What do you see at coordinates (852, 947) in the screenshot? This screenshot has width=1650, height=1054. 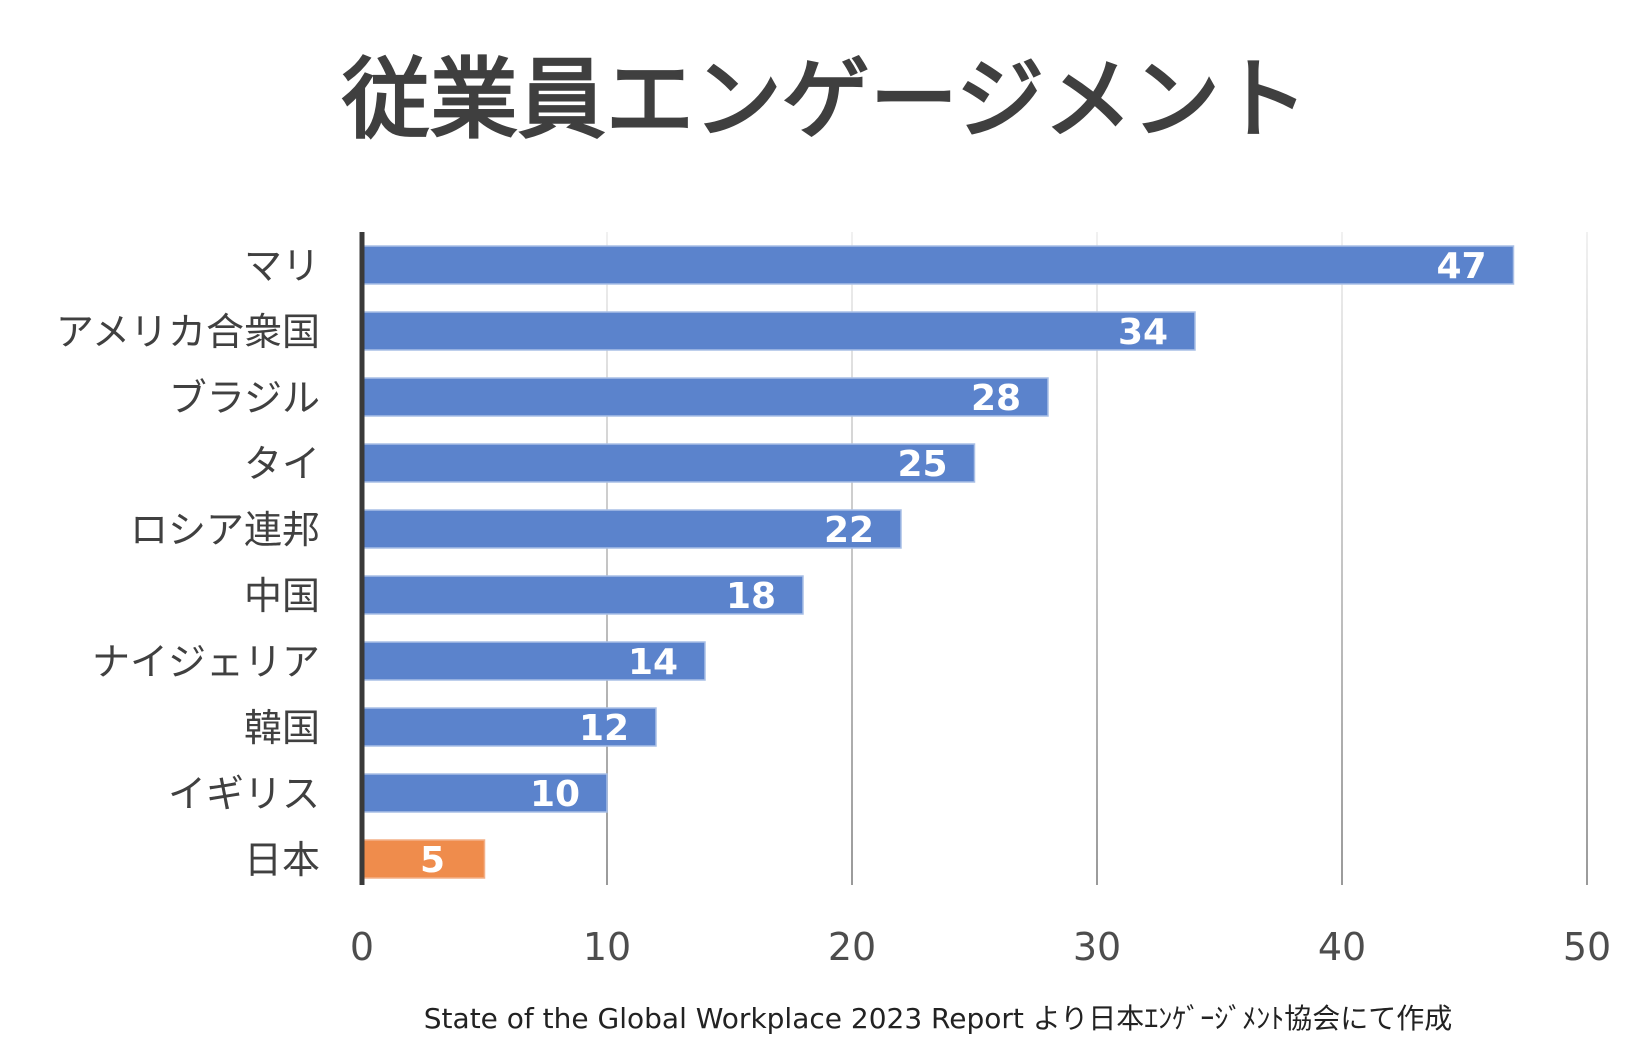 I see `x-tick-label: 20` at bounding box center [852, 947].